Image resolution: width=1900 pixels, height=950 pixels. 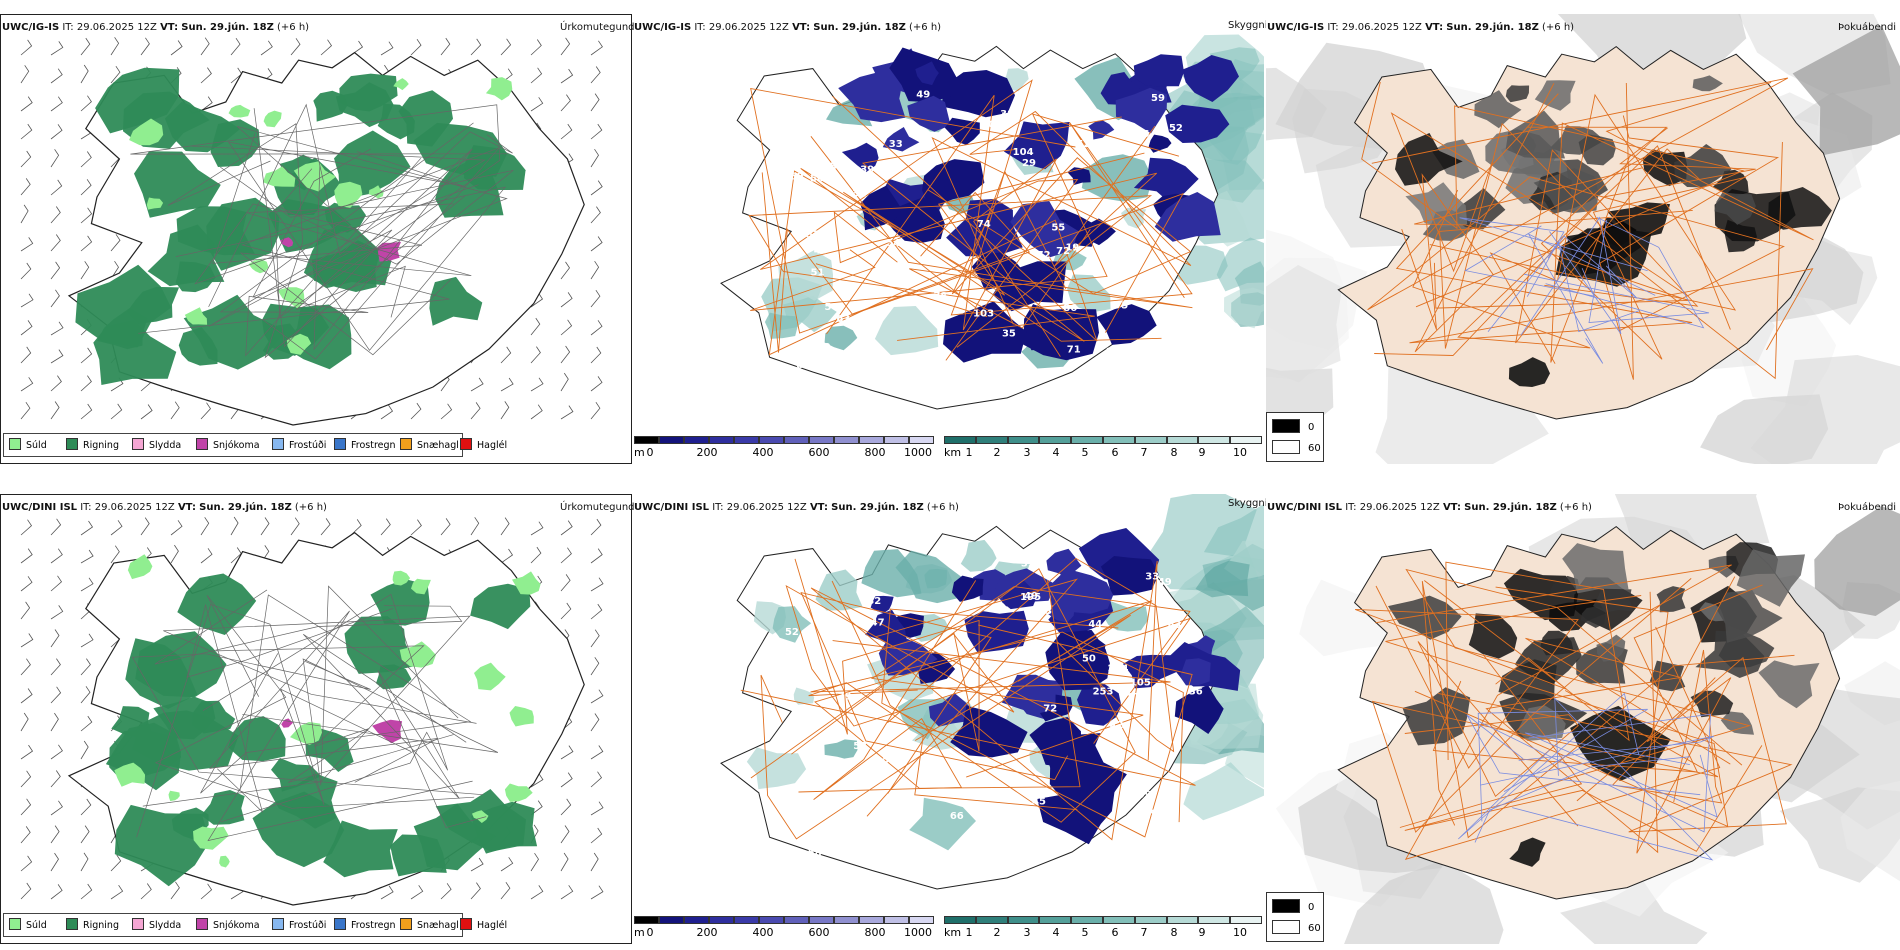 What do you see at coordinates (763, 932) in the screenshot?
I see `cloudbase-tick: 400` at bounding box center [763, 932].